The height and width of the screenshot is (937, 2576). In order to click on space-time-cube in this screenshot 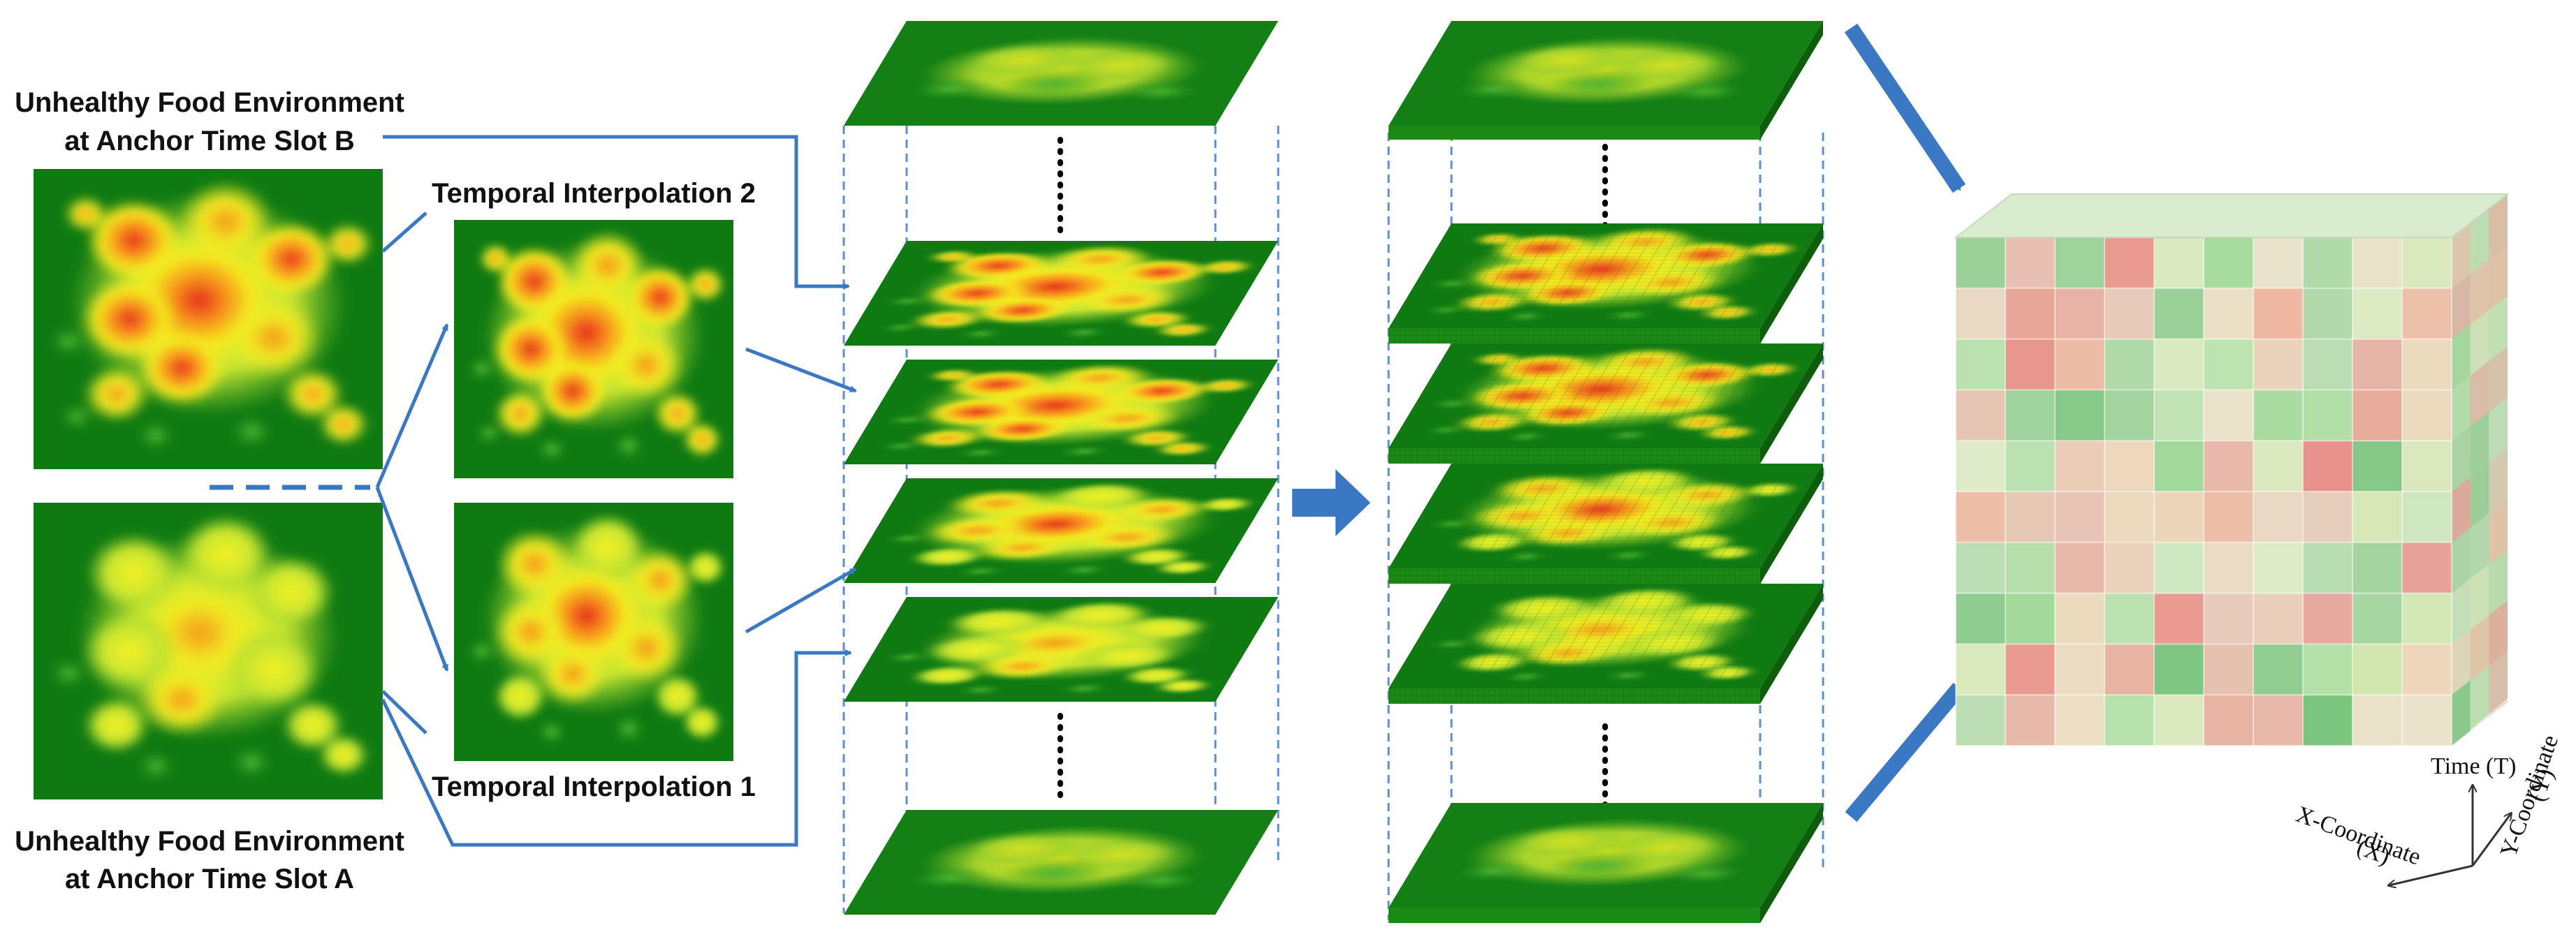, I will do `click(2232, 469)`.